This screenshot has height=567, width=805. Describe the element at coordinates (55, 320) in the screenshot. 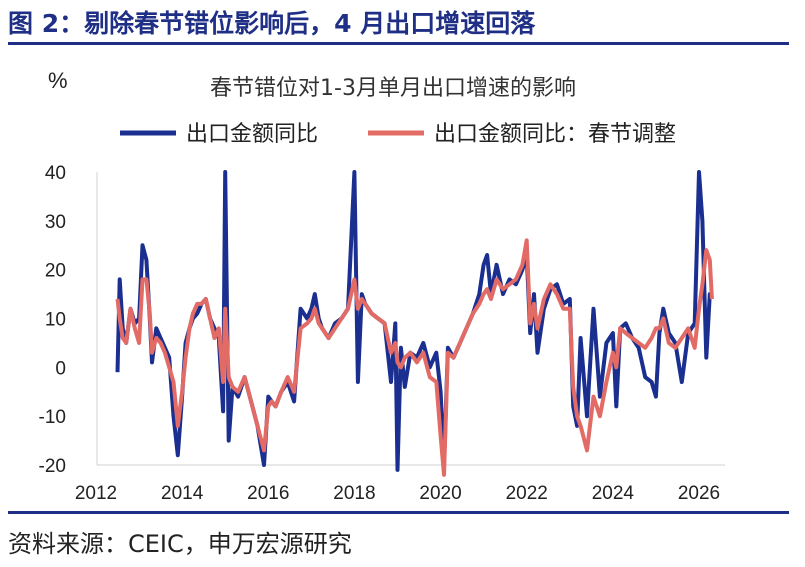

I see `y-tick-label: 10` at that location.